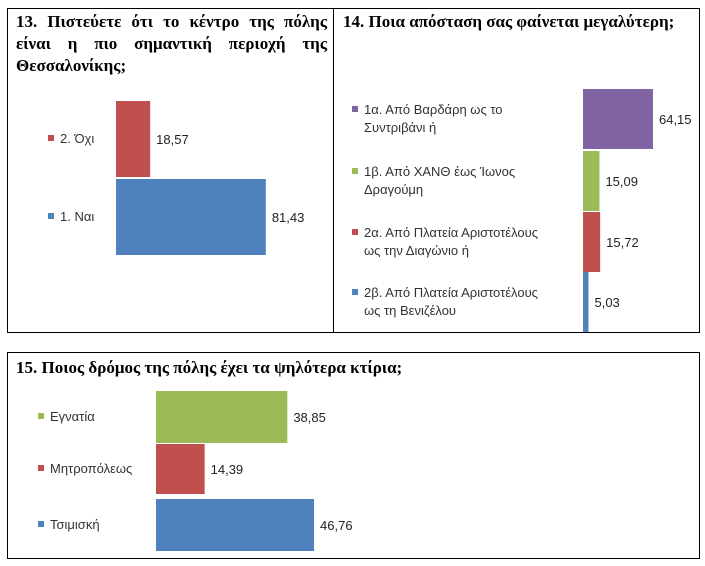 This screenshot has width=705, height=566. Describe the element at coordinates (621, 181) in the screenshot. I see `value-label-1: 15,09` at that location.